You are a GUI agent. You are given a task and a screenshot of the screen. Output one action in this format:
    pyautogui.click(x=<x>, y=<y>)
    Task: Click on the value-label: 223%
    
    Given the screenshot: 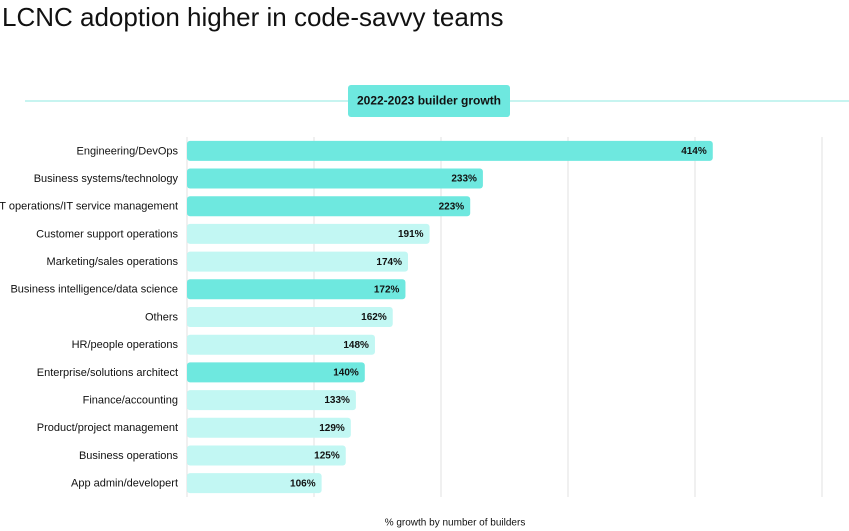 What is the action you would take?
    pyautogui.click(x=452, y=206)
    